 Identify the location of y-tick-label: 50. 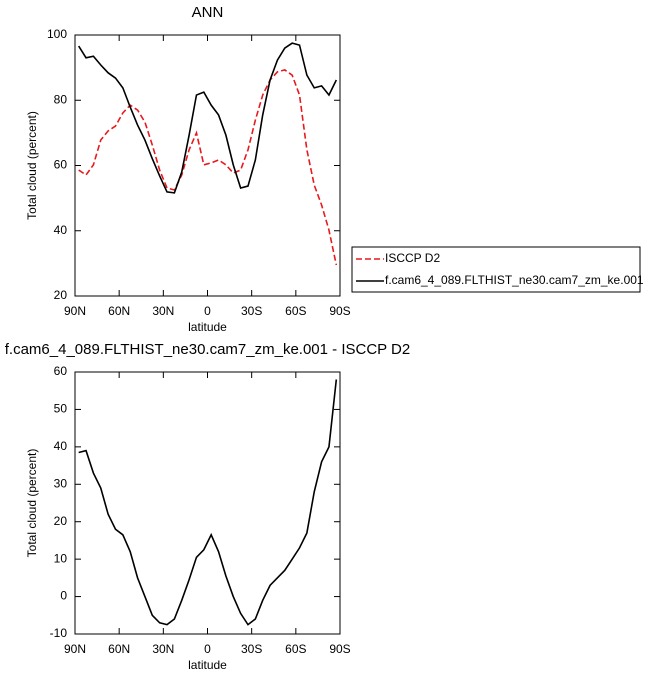
(61, 409).